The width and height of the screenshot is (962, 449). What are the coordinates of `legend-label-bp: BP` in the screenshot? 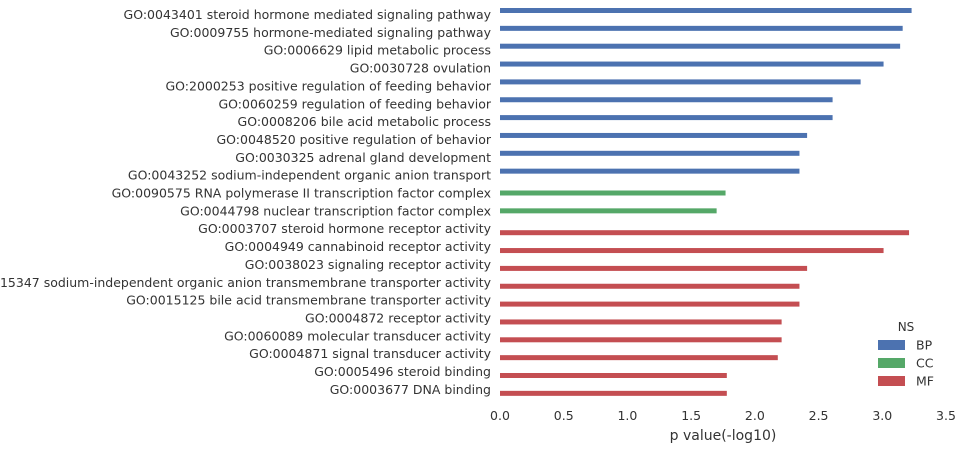 It's located at (924, 345).